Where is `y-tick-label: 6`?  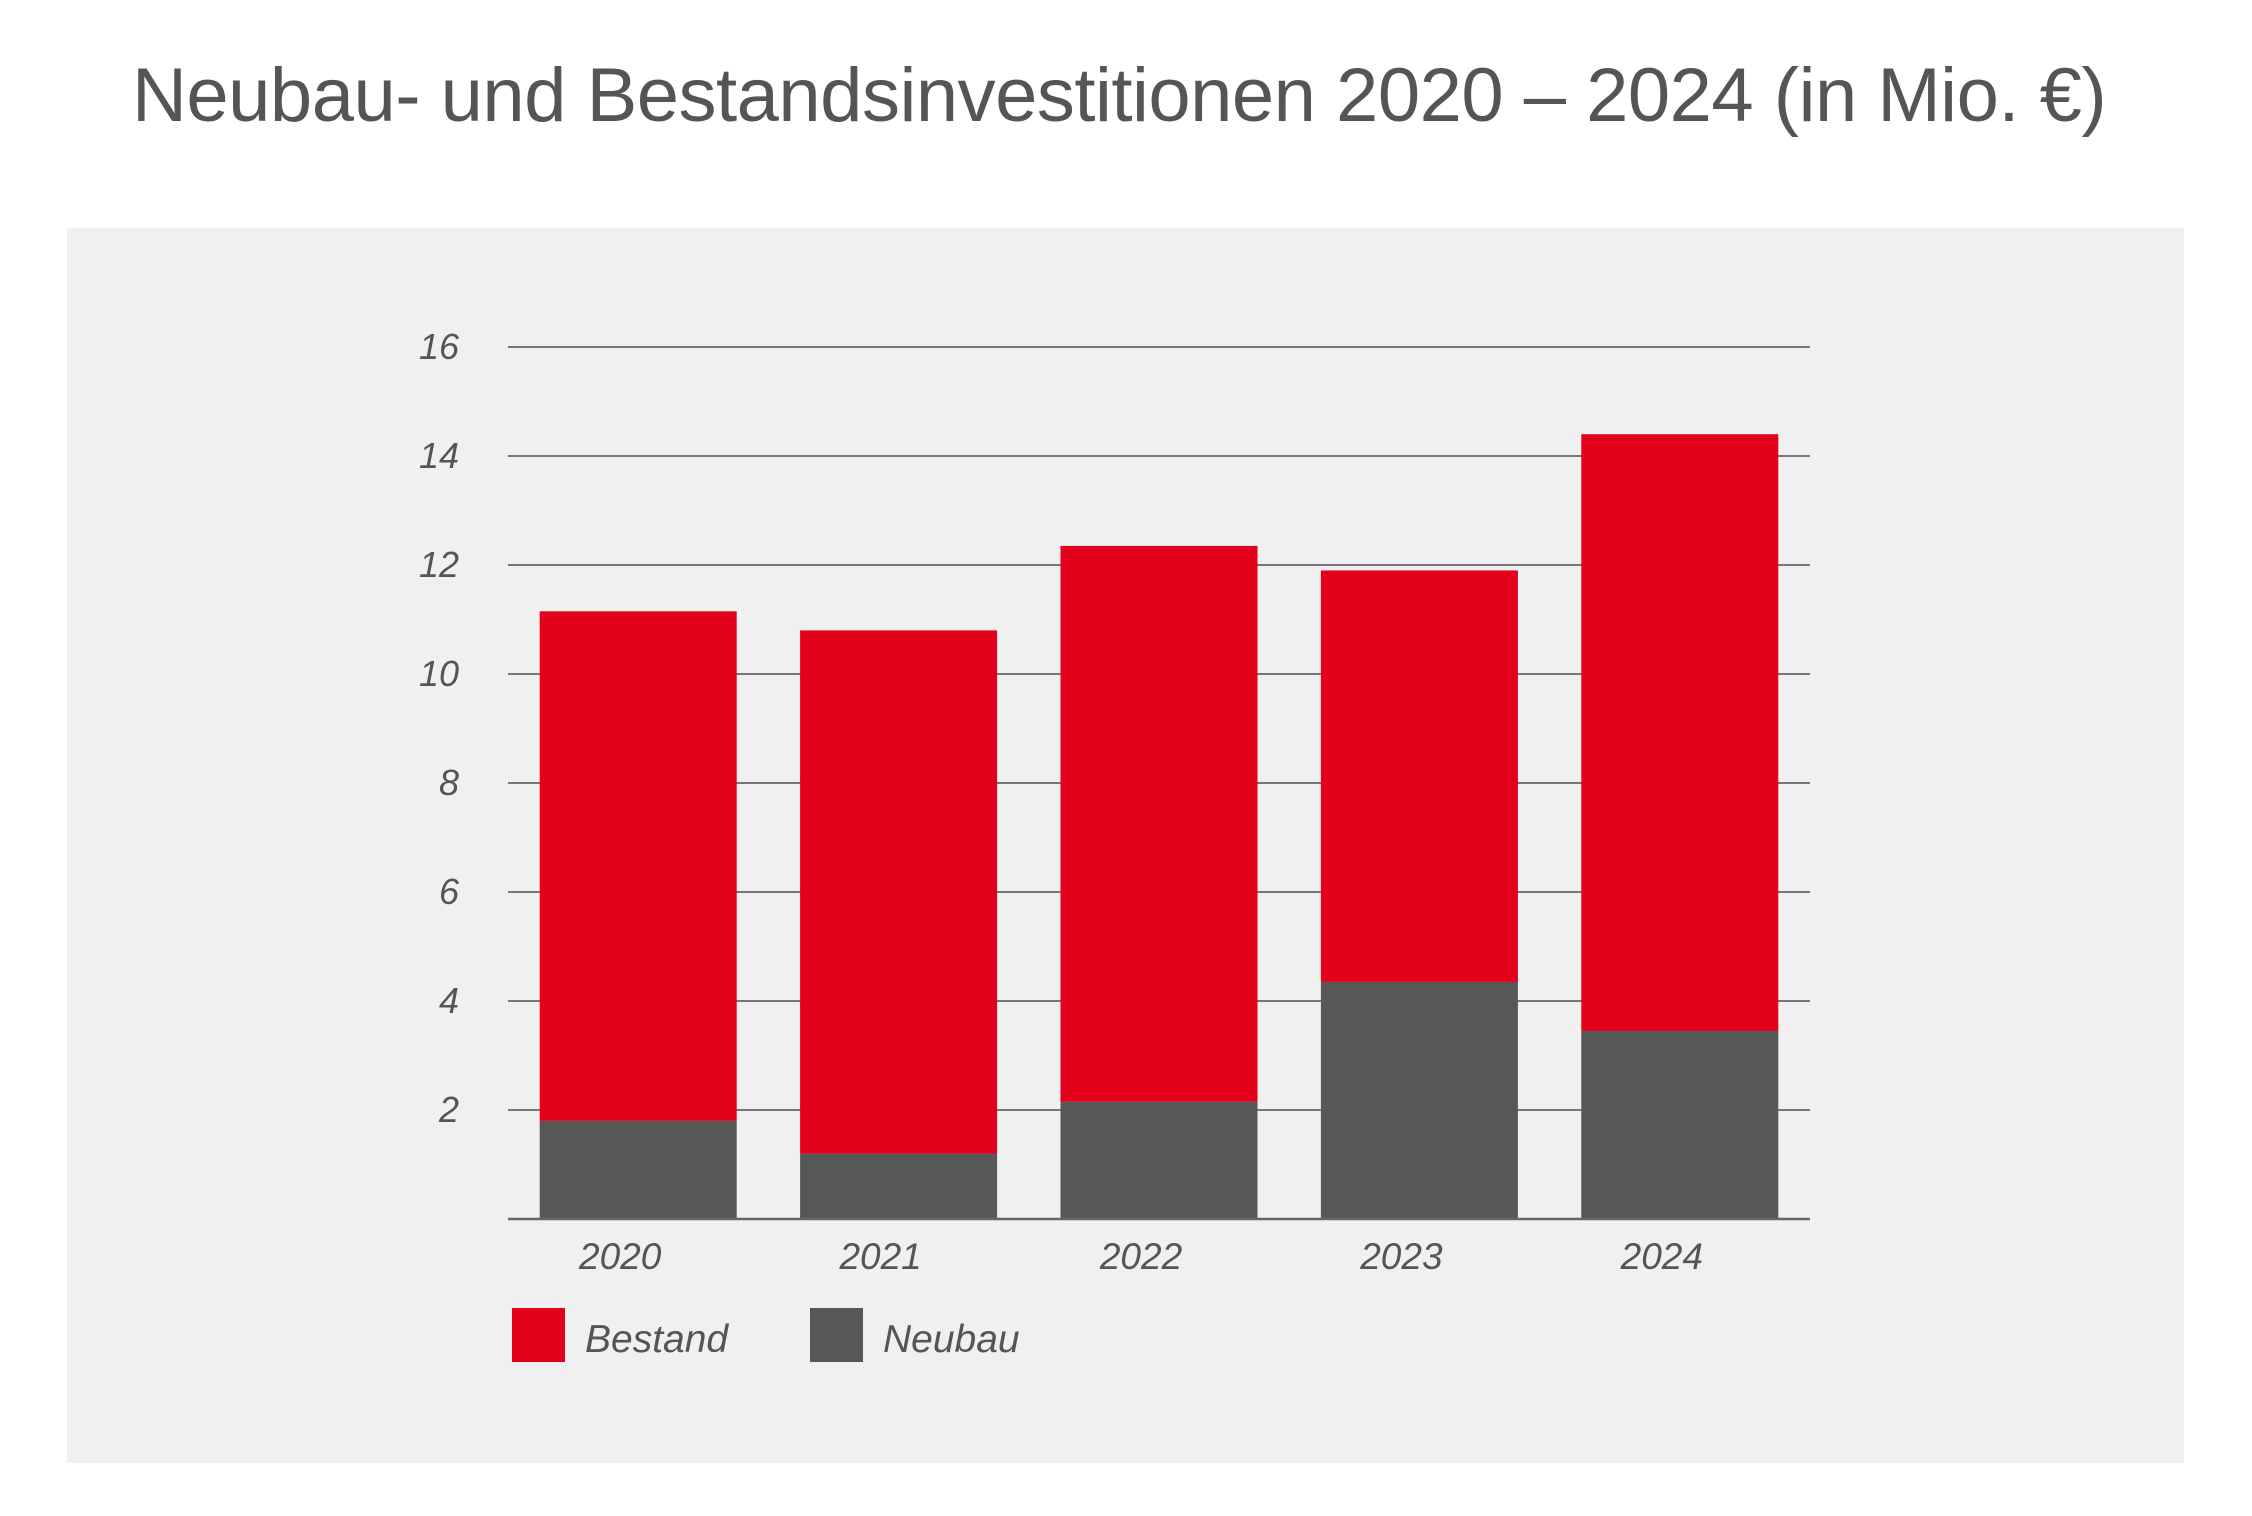 y-tick-label: 6 is located at coordinates (449, 891).